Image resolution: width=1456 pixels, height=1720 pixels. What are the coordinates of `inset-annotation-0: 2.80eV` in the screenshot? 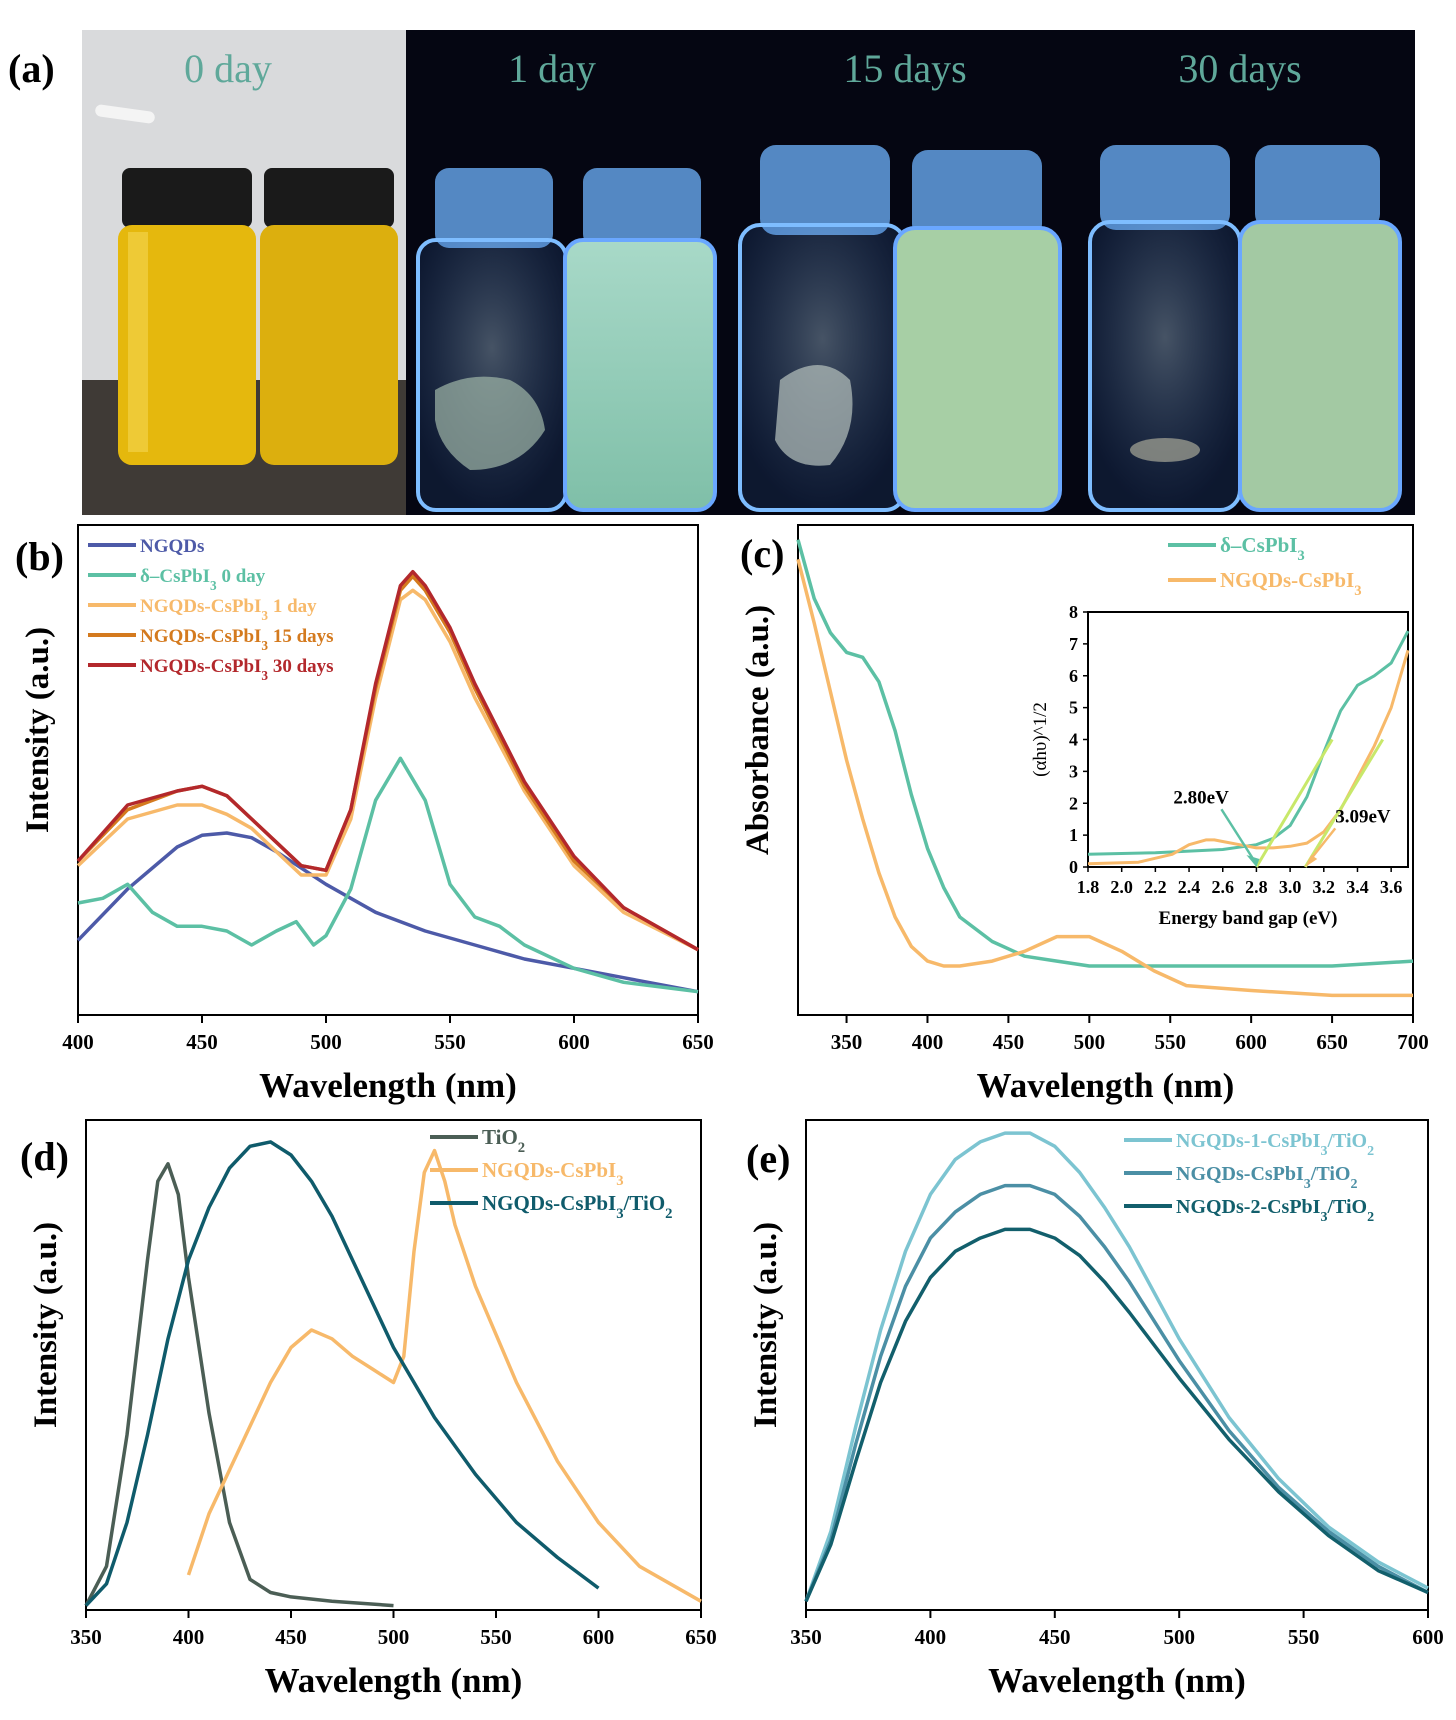 It's located at (1201, 797).